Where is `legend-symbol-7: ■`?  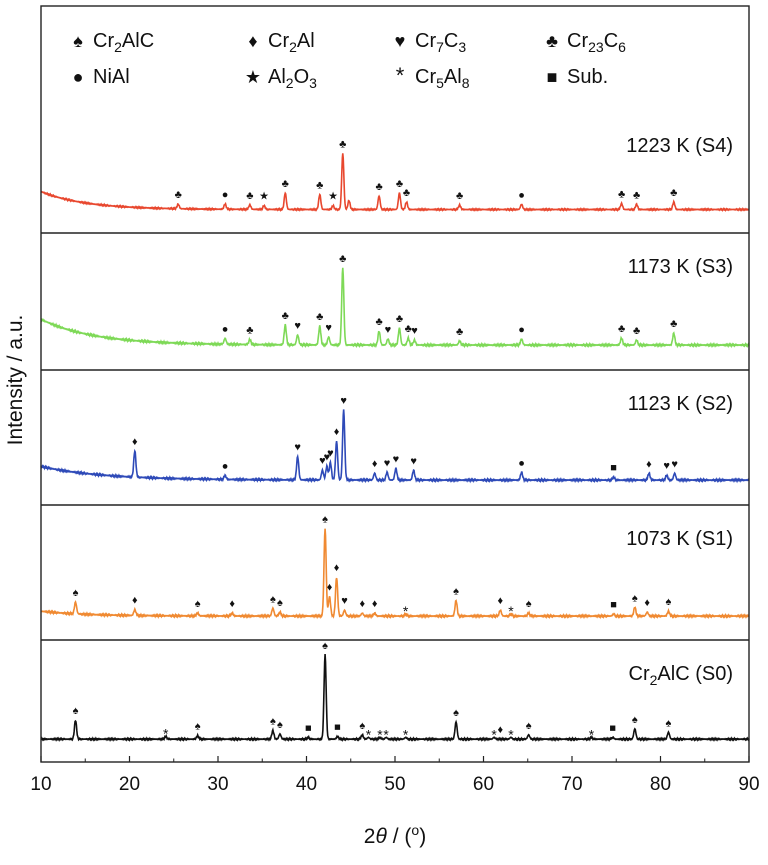 legend-symbol-7: ■ is located at coordinates (552, 77).